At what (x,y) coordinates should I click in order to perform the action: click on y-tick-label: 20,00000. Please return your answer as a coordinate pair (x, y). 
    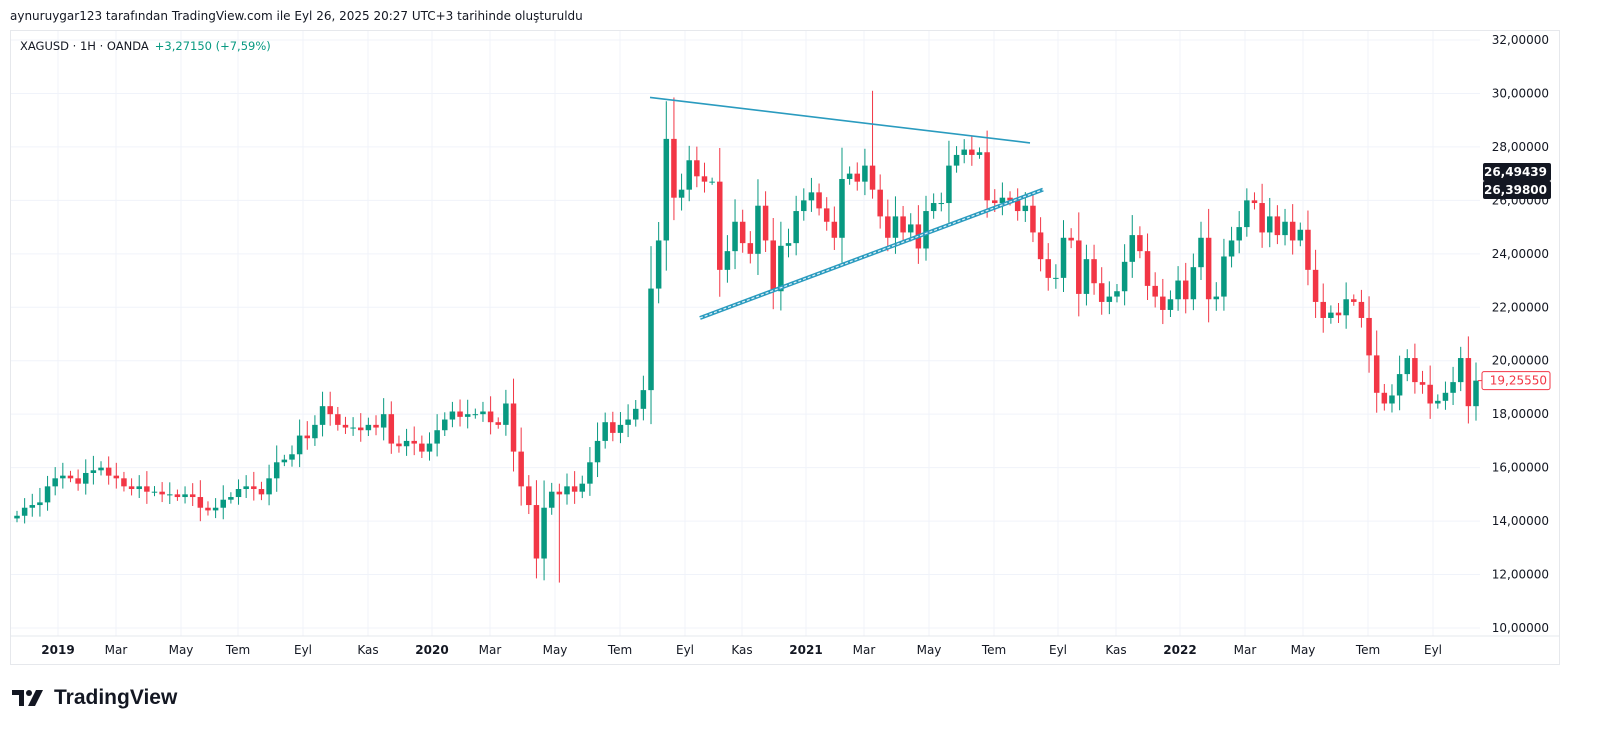
    Looking at the image, I should click on (1520, 361).